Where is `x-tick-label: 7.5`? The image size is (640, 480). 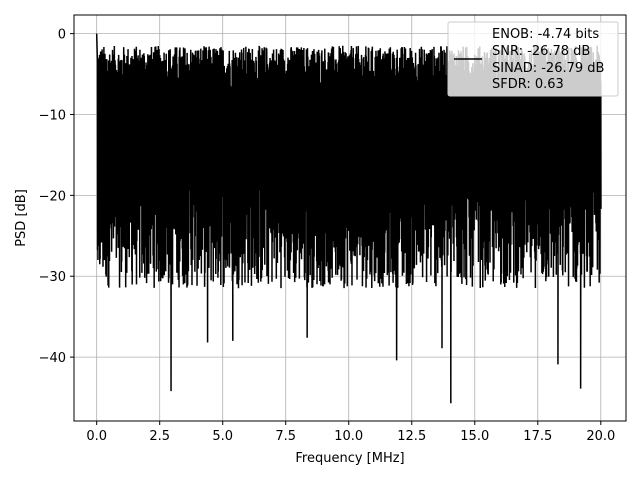 x-tick-label: 7.5 is located at coordinates (285, 436).